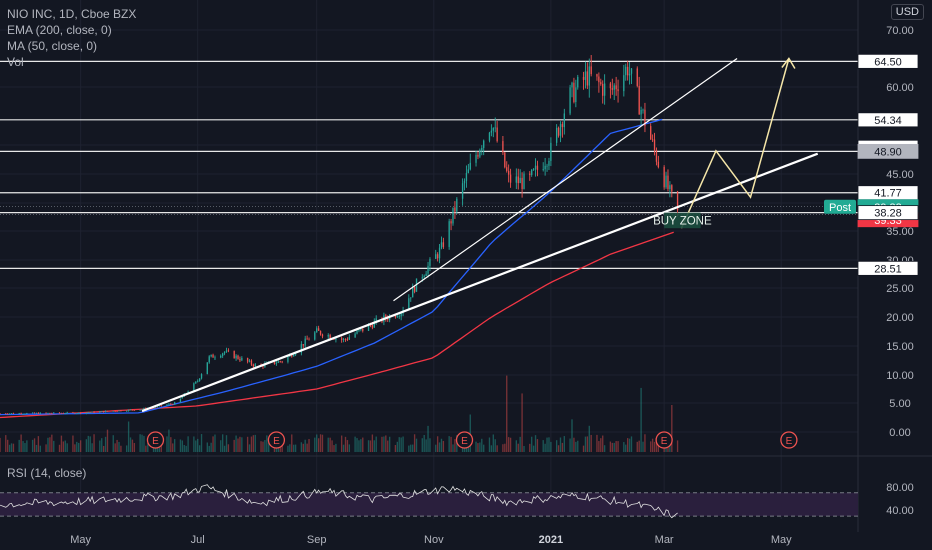  Describe the element at coordinates (888, 152) in the screenshot. I see `price-tag-label: 48.90` at that location.